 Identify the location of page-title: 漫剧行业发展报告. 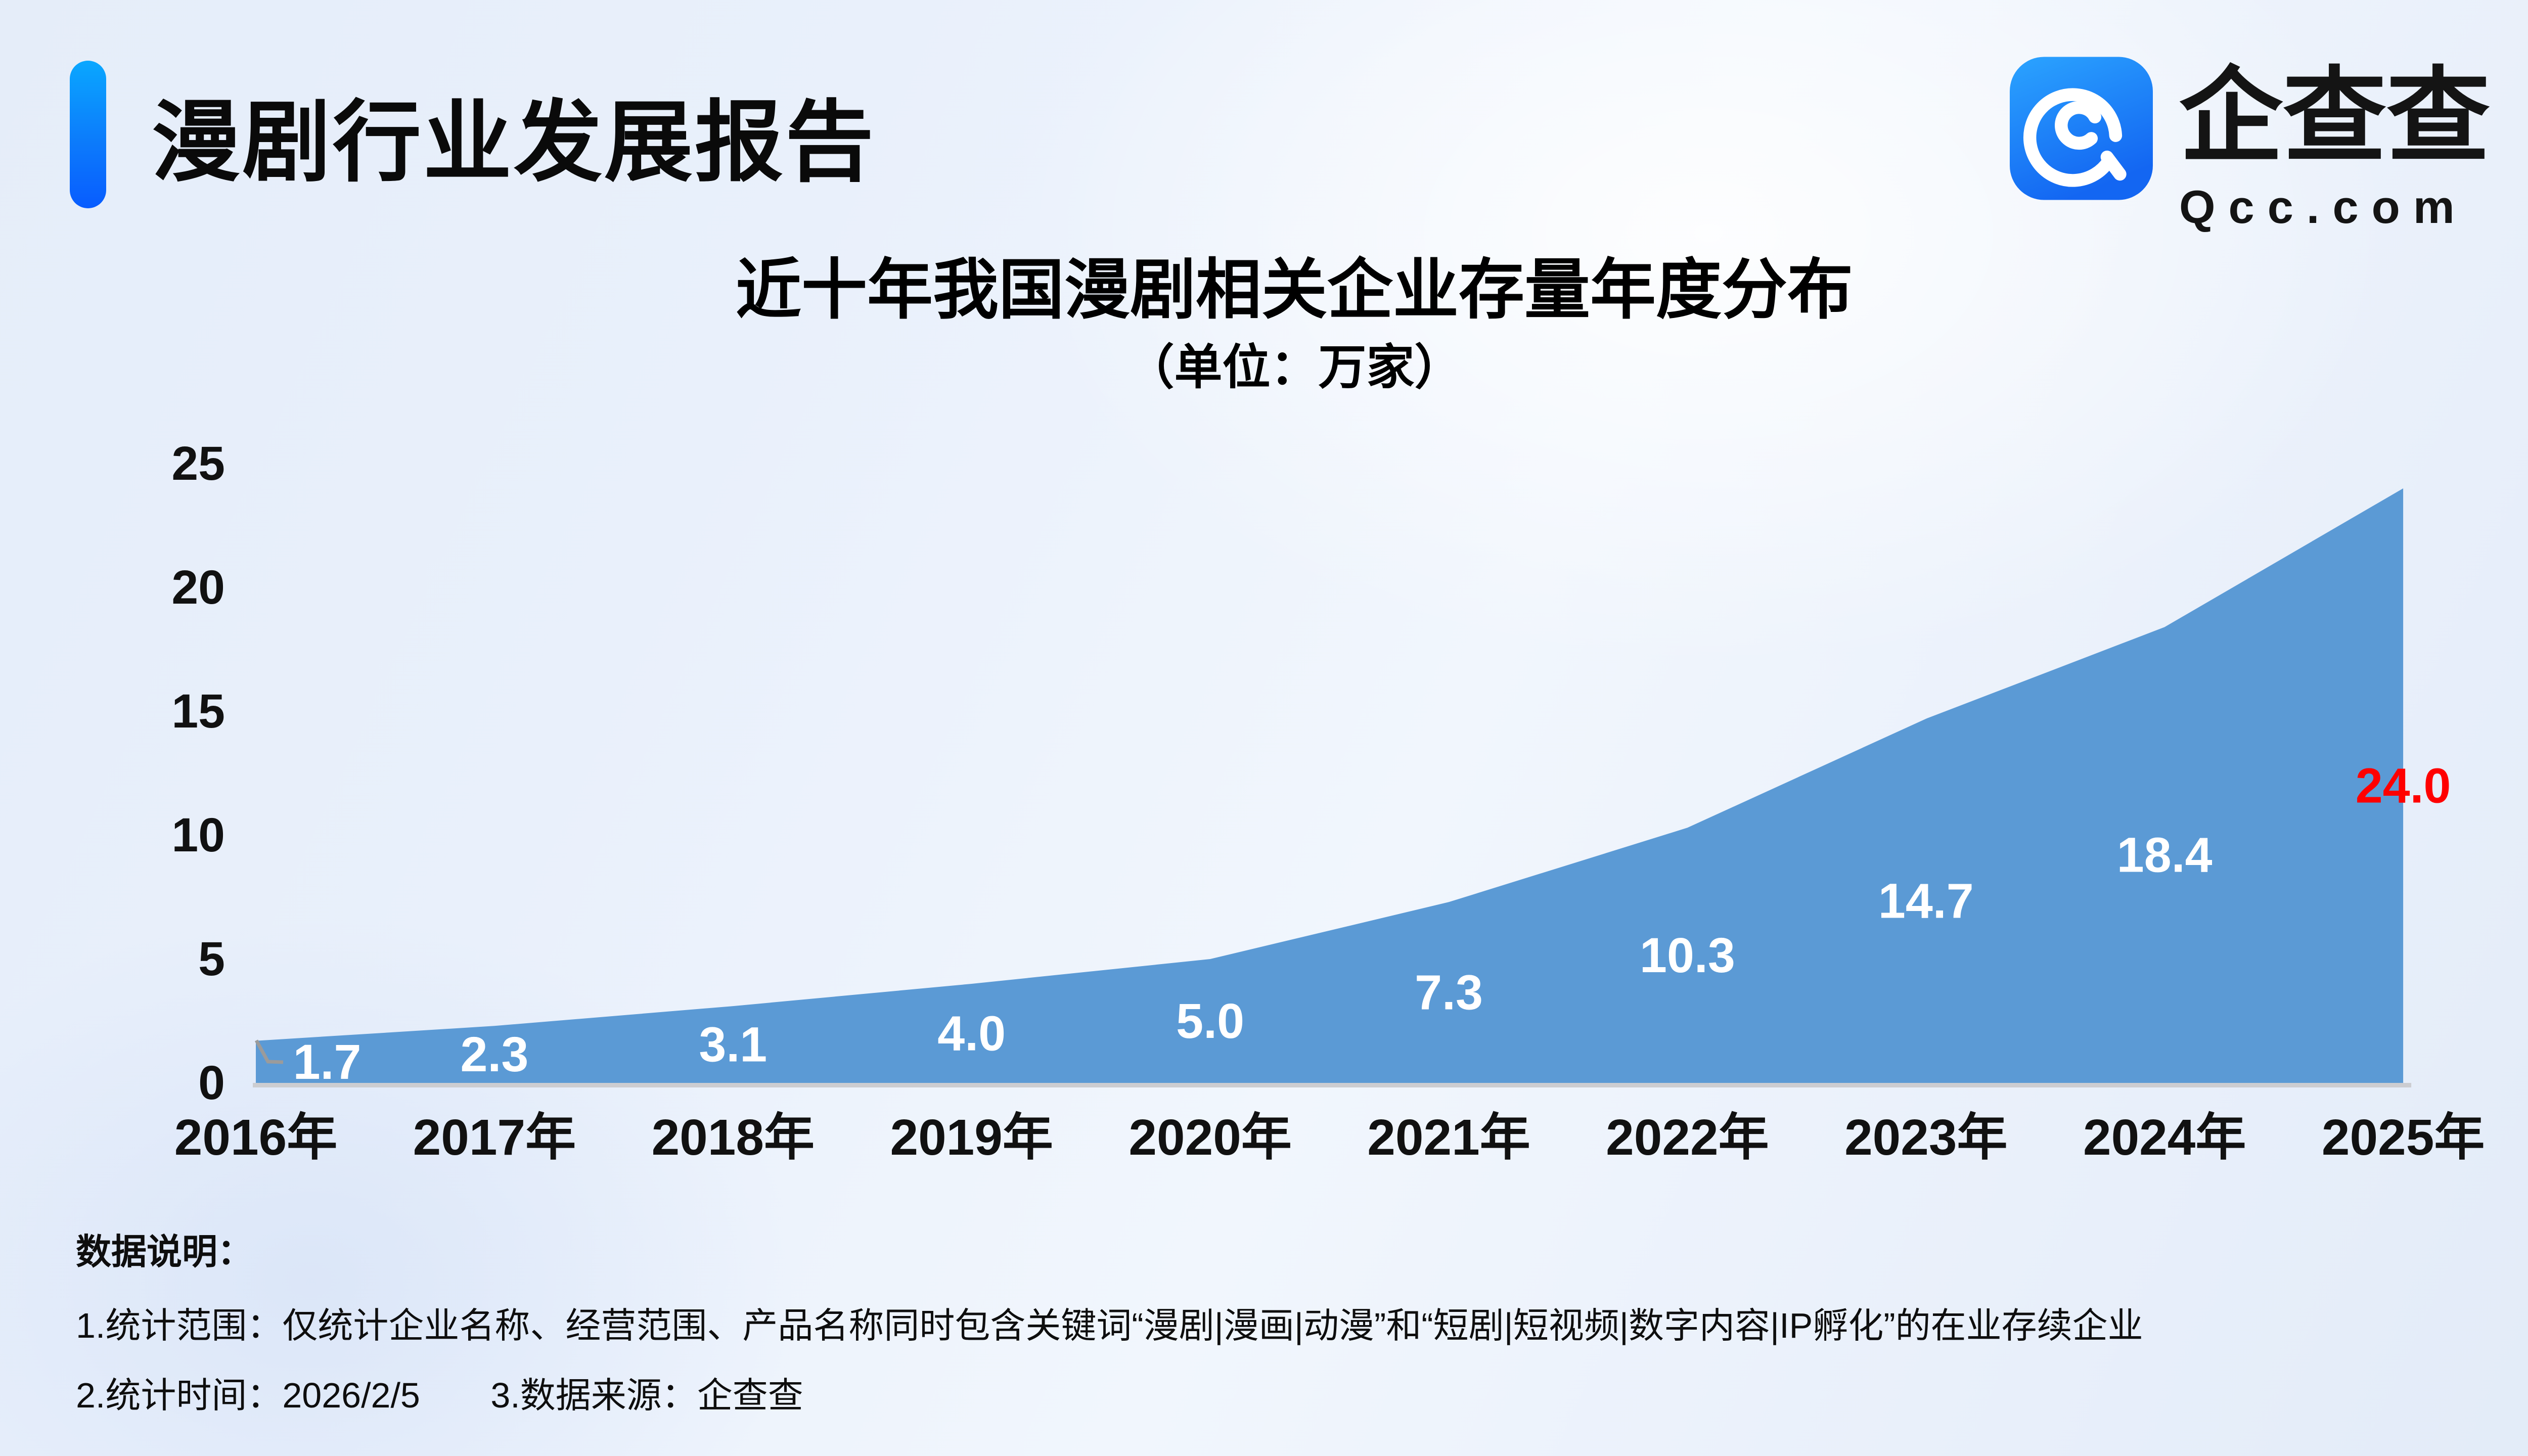
(514, 143).